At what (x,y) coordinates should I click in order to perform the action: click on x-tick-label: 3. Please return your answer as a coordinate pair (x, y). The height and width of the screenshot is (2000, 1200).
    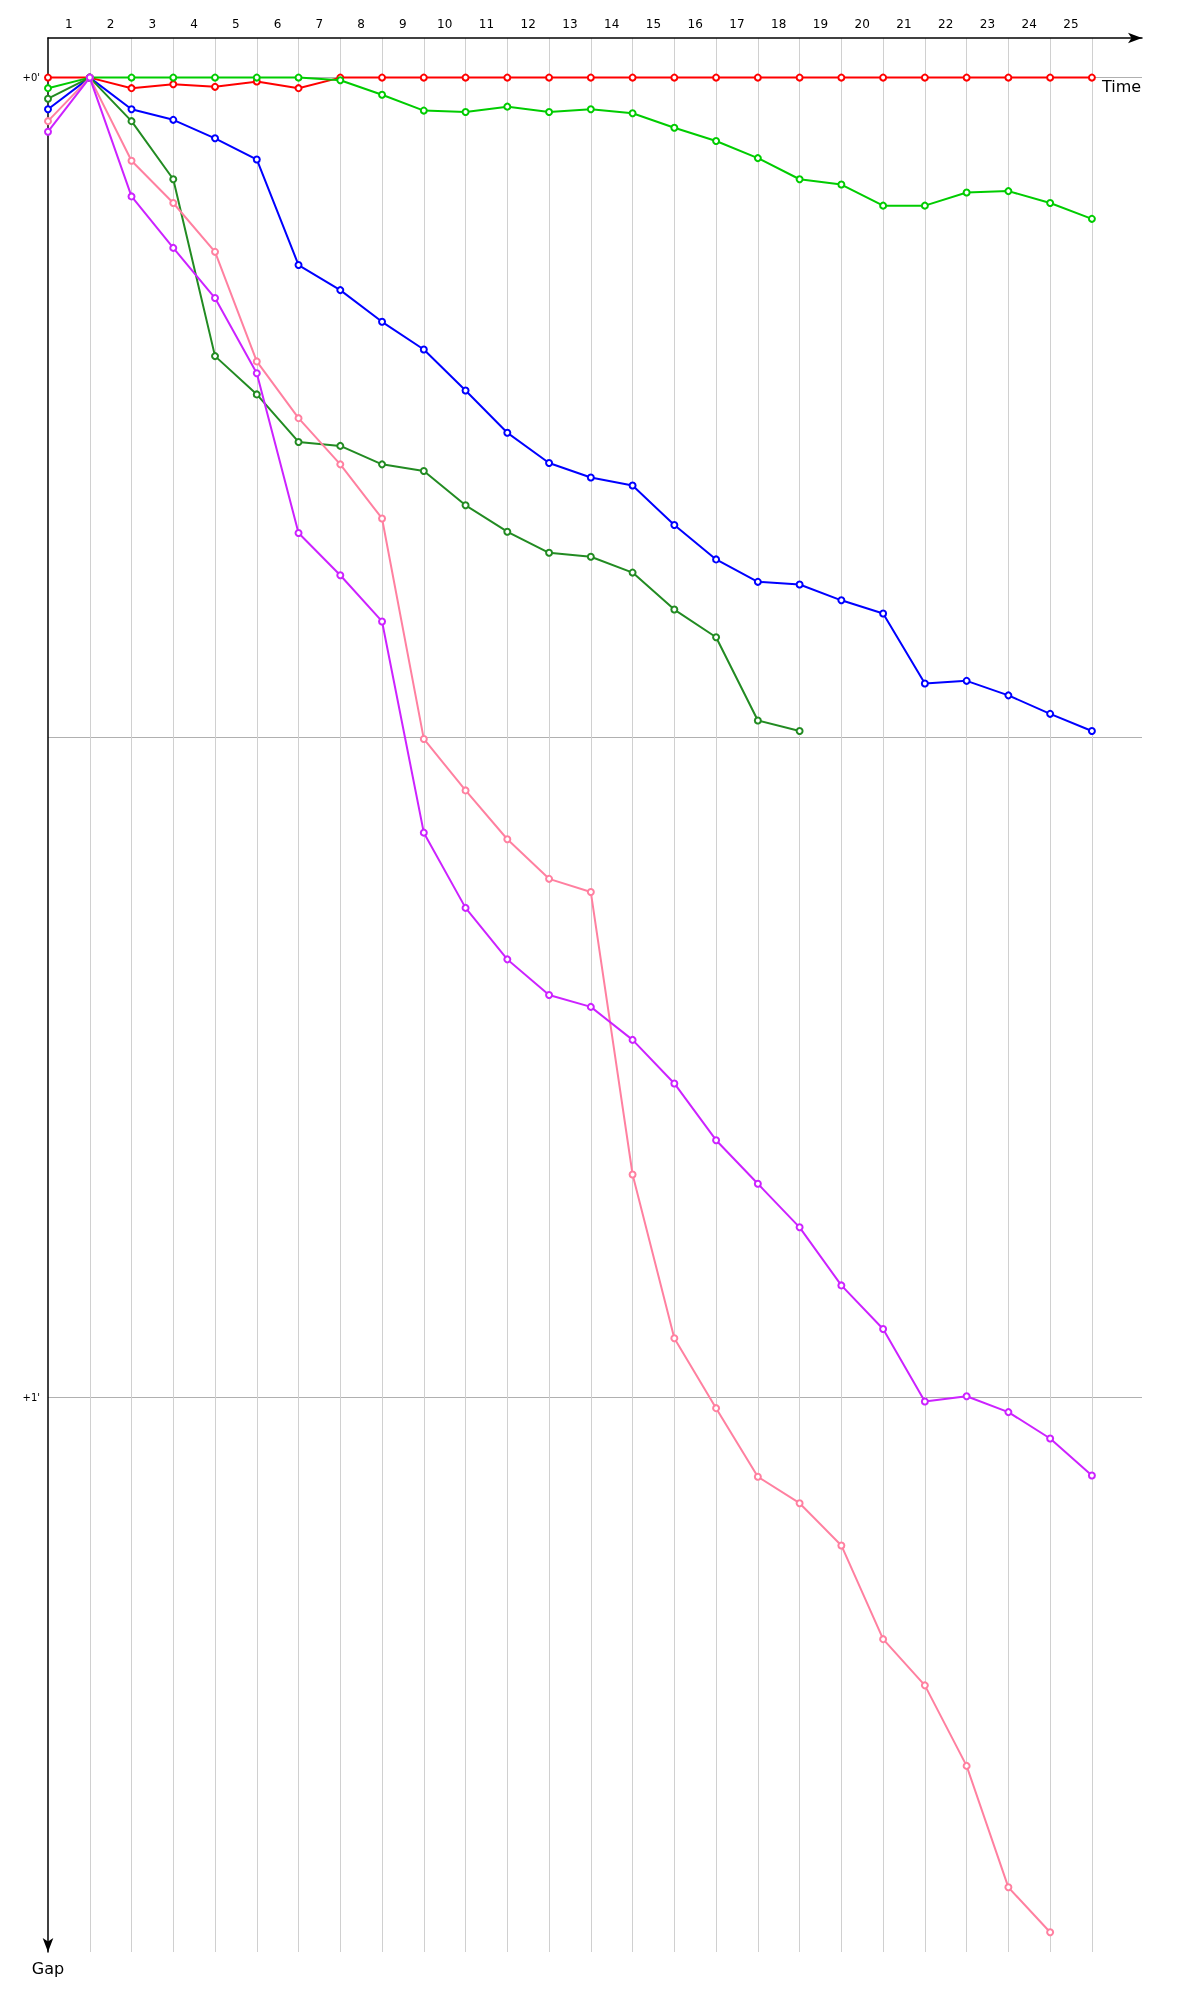
    Looking at the image, I should click on (152, 24).